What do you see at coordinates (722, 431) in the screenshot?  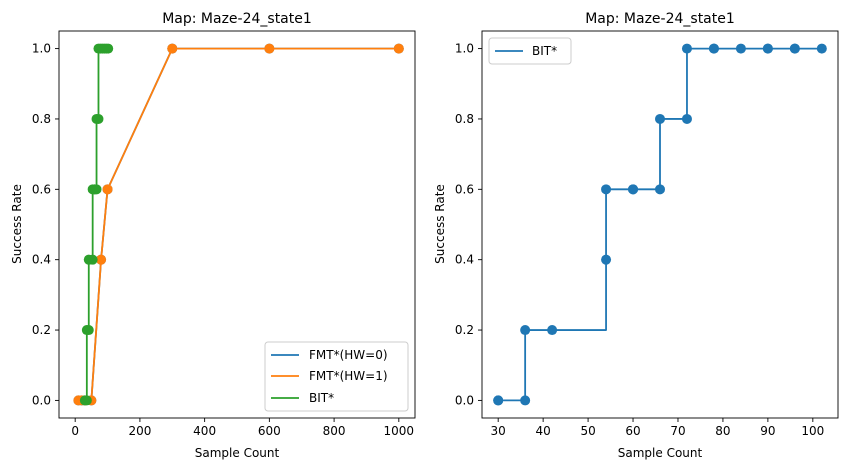 I see `x-tick-label: 80` at bounding box center [722, 431].